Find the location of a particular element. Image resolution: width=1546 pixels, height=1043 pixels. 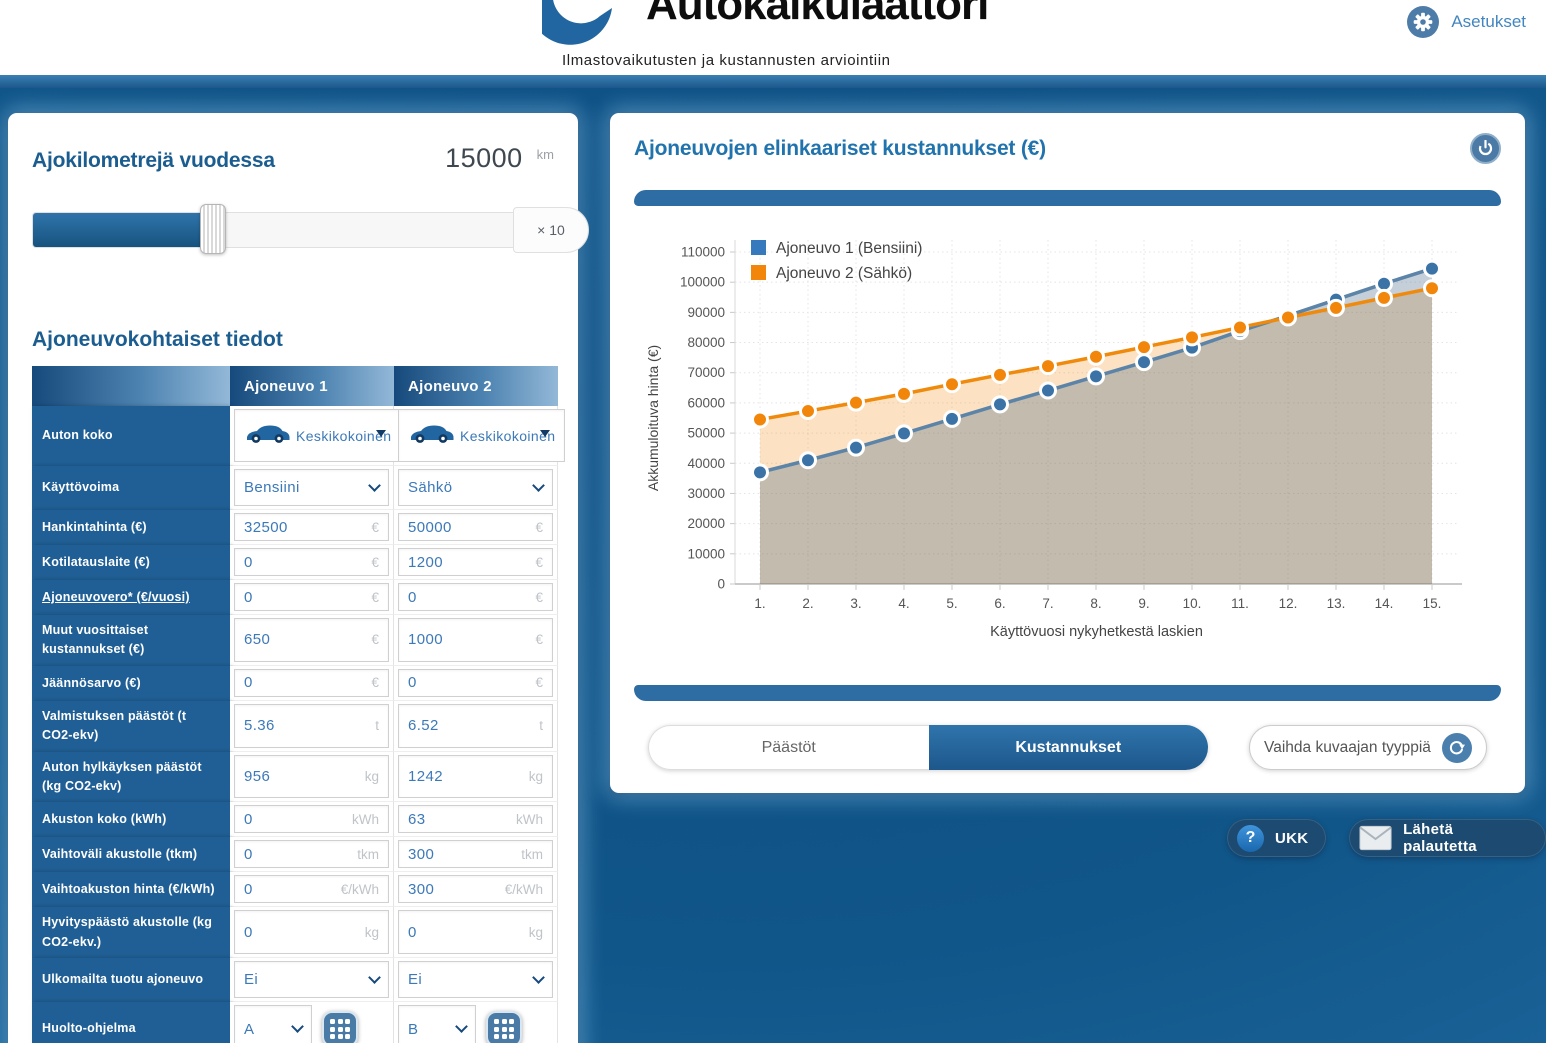

send-feedback-button: Lähetä palautetta is located at coordinates (1447, 838).